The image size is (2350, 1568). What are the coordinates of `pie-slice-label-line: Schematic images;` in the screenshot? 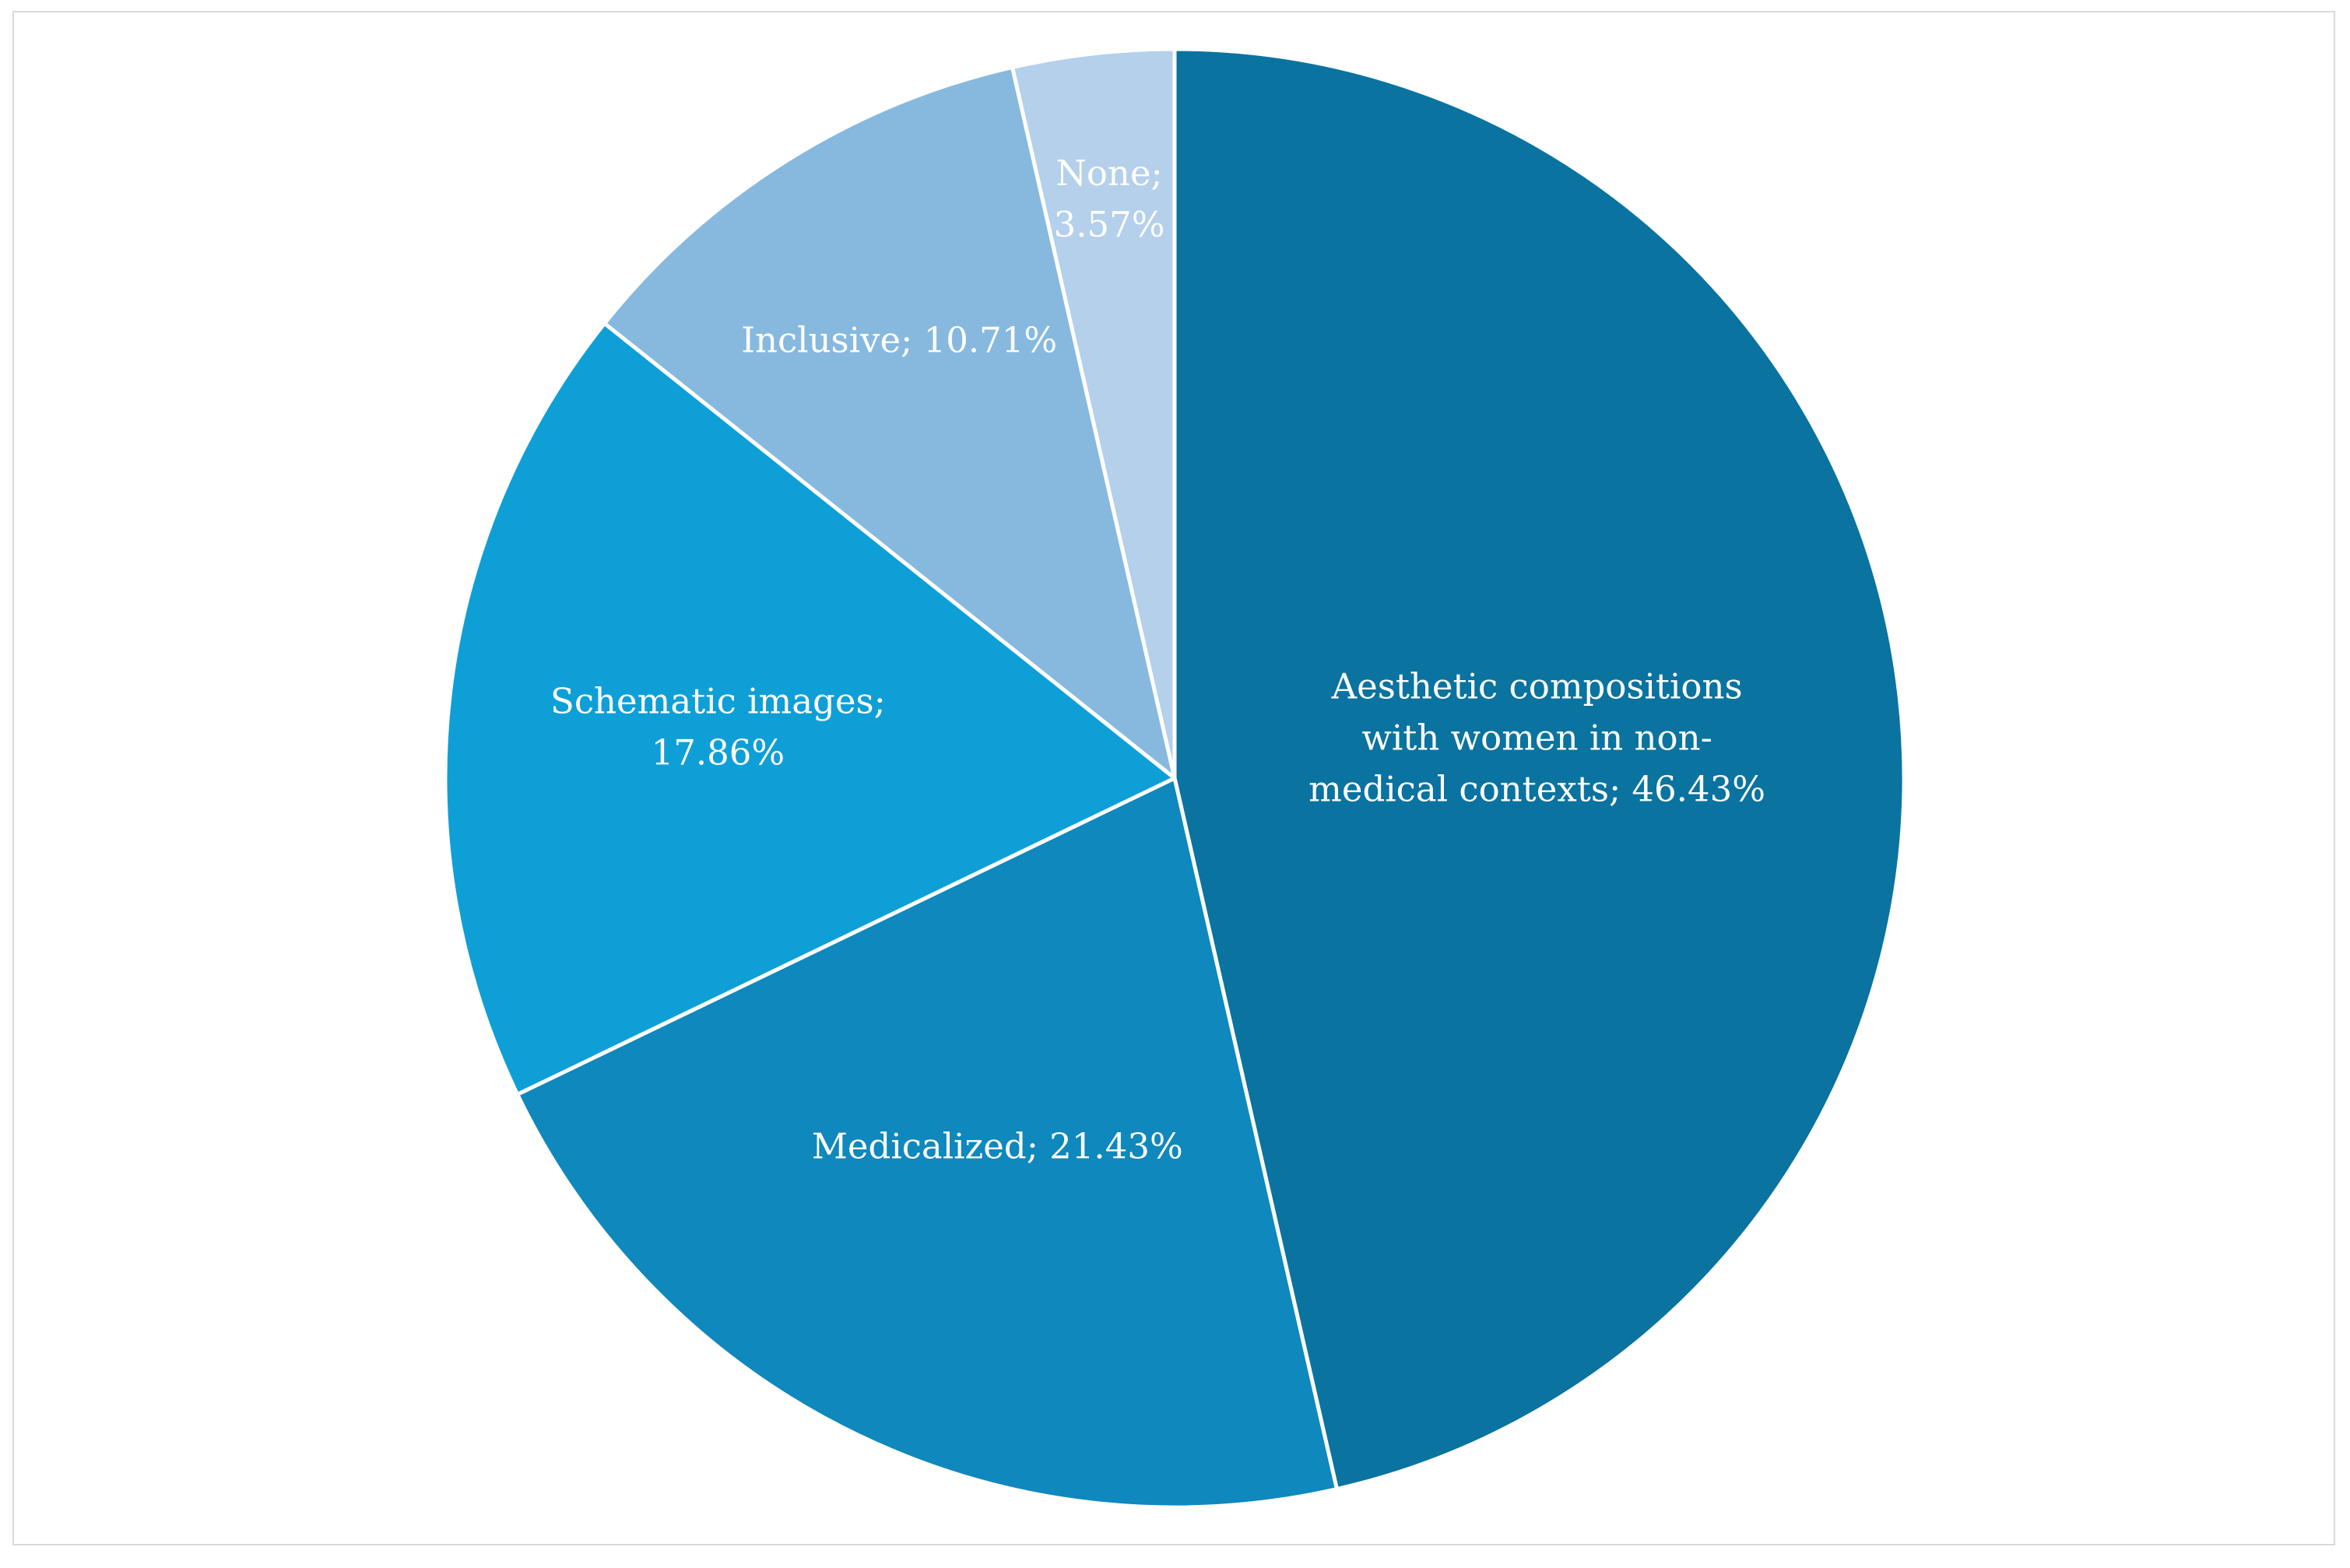 It's located at (718, 701).